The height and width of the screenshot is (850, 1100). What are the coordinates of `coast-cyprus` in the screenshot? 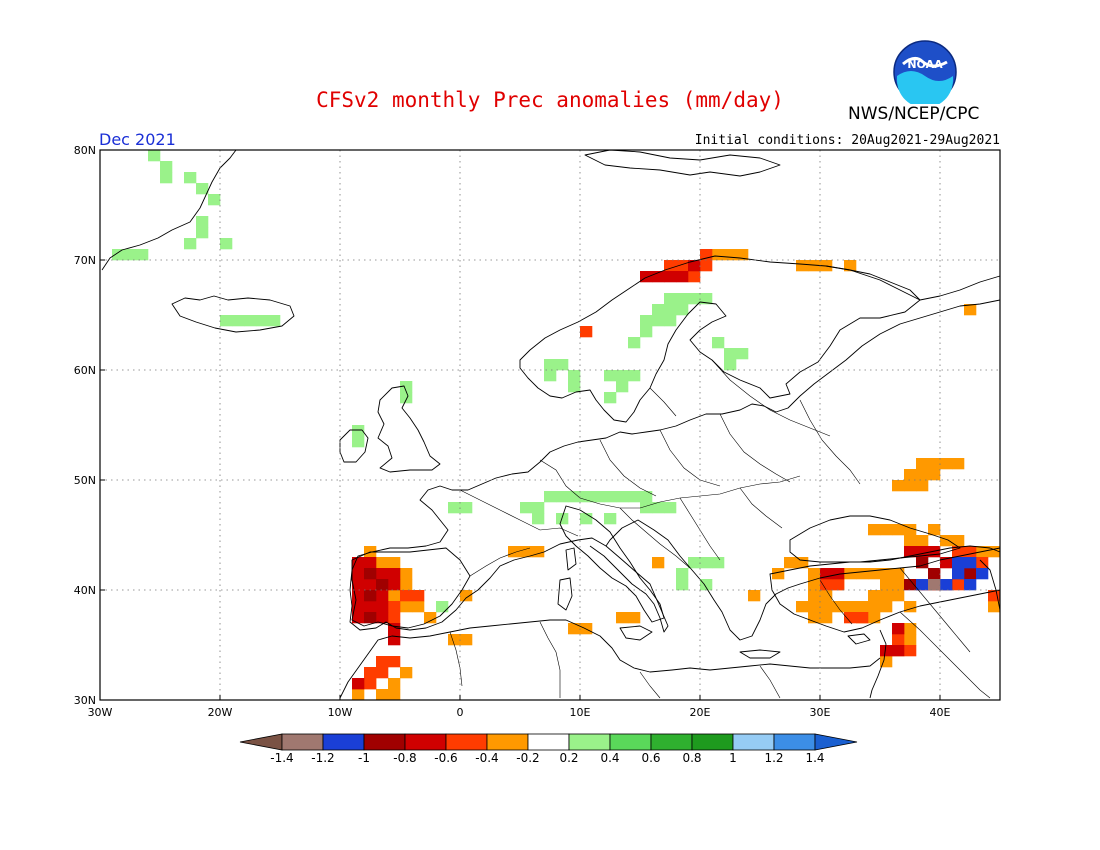 It's located at (859, 639).